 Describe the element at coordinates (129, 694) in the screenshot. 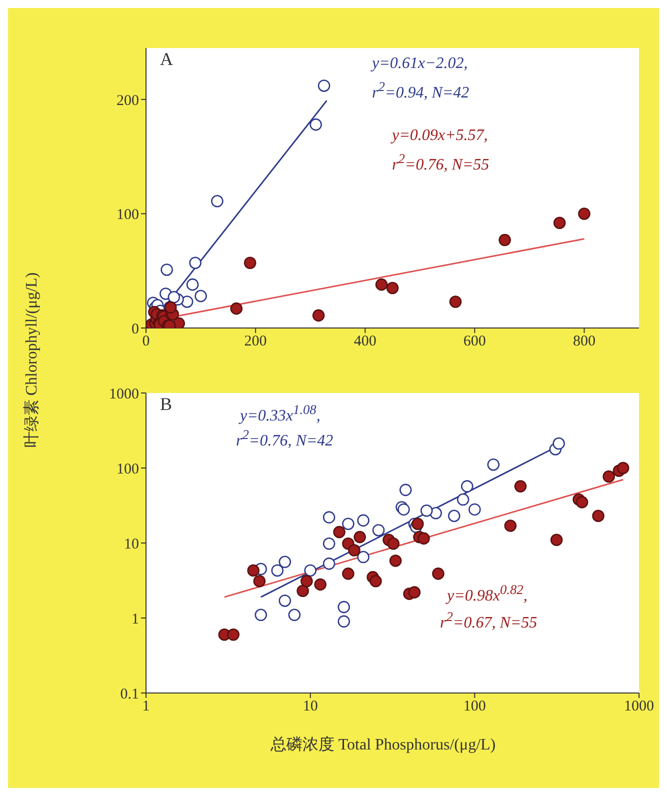

I see `y-tick-label: 0.1` at that location.